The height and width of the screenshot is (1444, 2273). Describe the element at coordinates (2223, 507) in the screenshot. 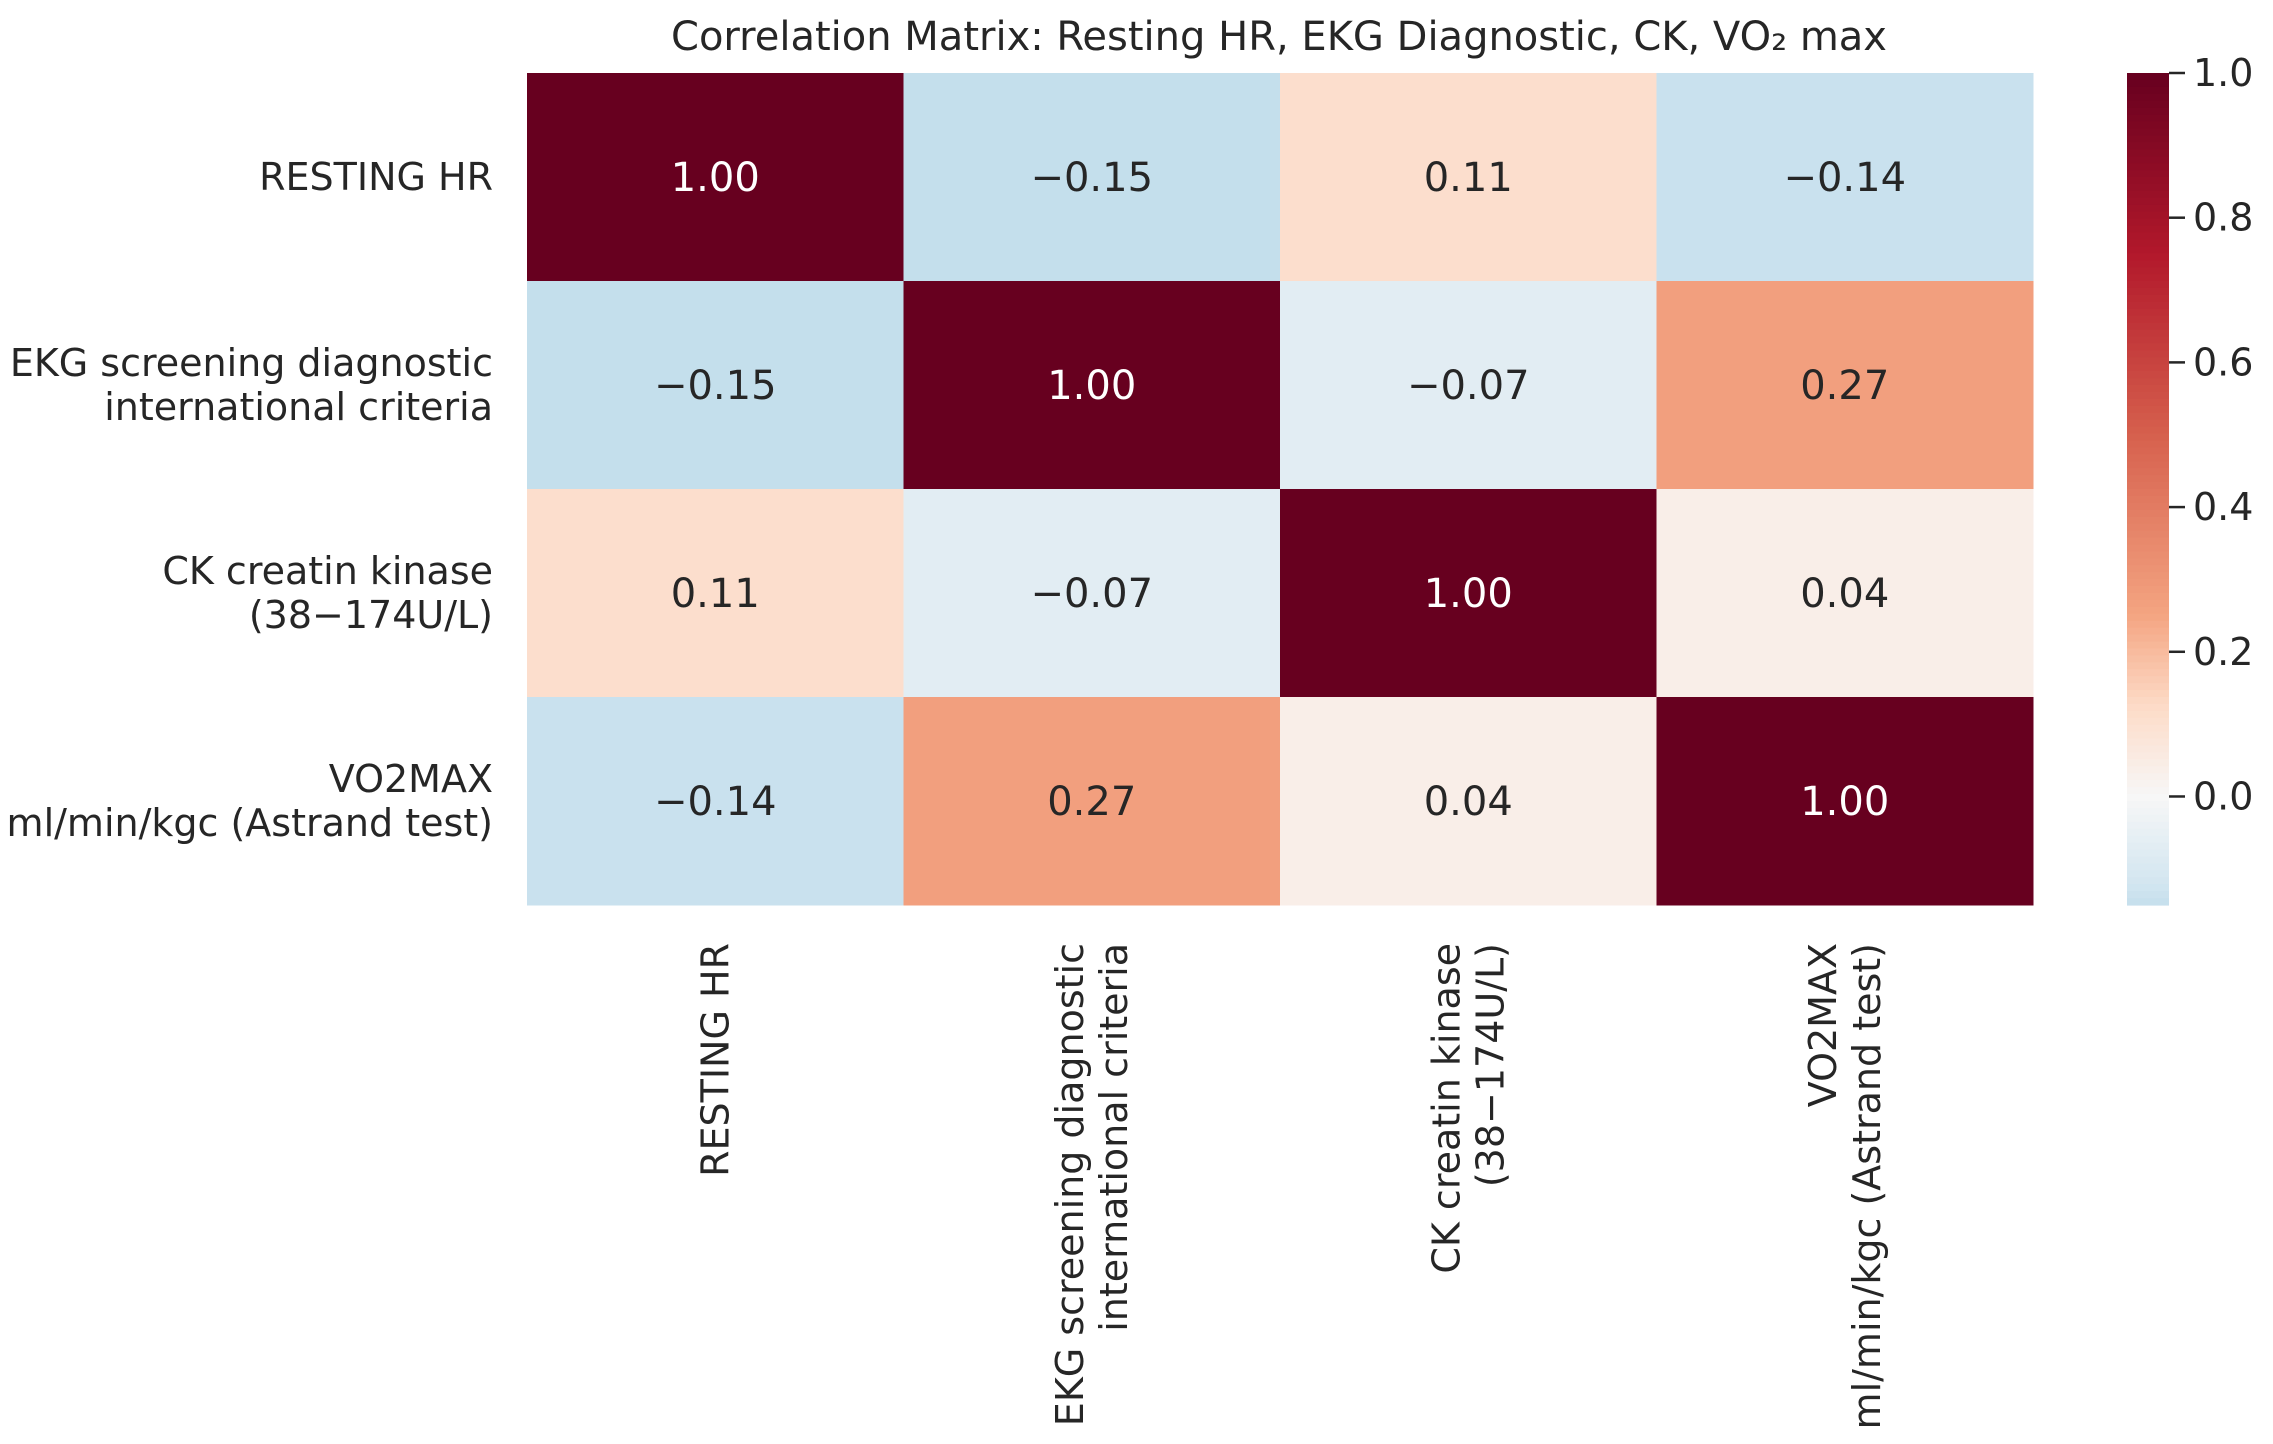

I see `colorbar-tick-label: 0.4` at that location.